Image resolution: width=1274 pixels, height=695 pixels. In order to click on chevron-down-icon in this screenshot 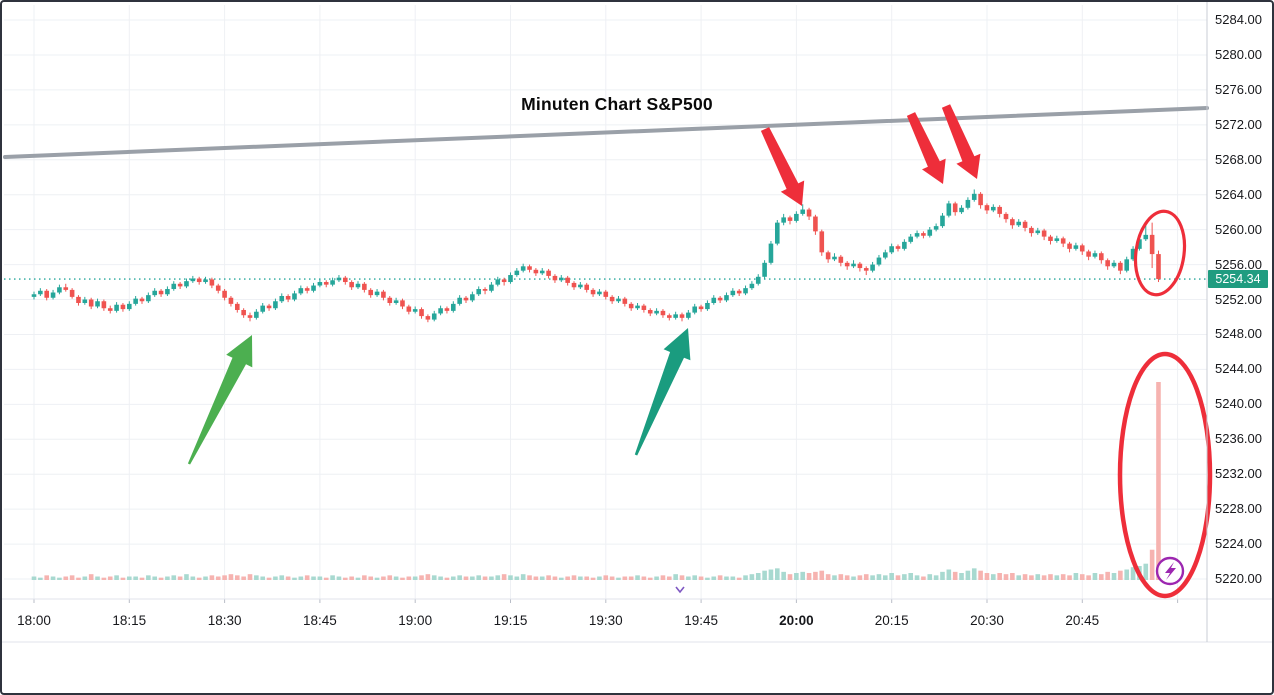, I will do `click(680, 590)`.